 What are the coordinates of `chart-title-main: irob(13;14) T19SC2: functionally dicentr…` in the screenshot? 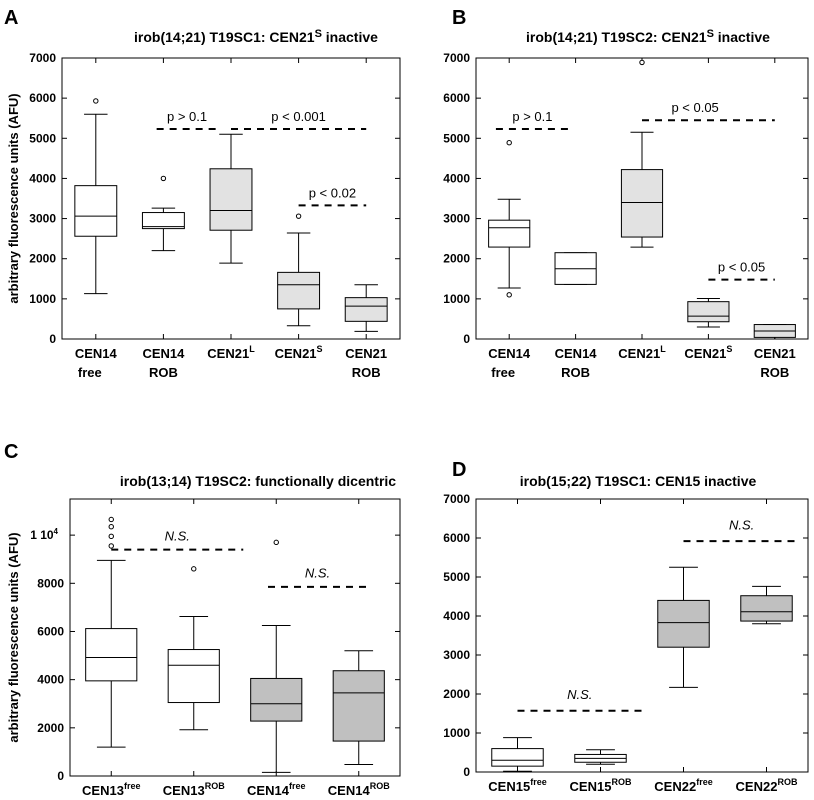 It's located at (258, 481).